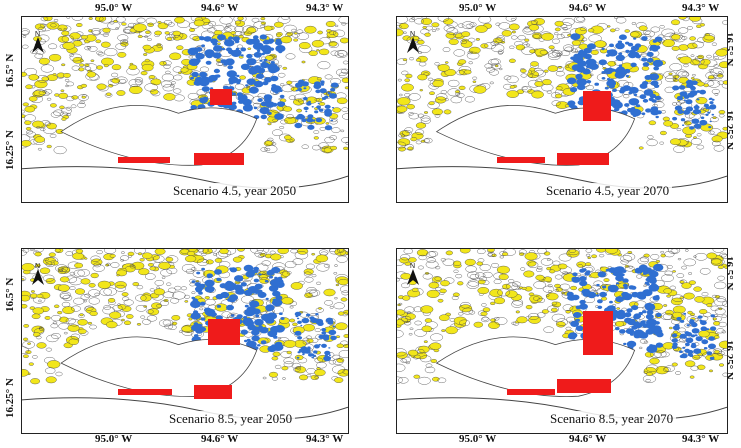  Describe the element at coordinates (220, 8) in the screenshot. I see `top-lon-label-left-2: 94.6° W` at that location.